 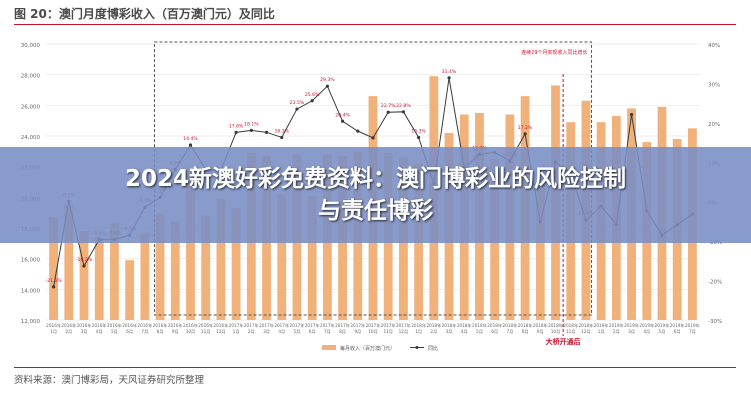 I want to click on x-tick-month: 2月, so click(x=68, y=332).